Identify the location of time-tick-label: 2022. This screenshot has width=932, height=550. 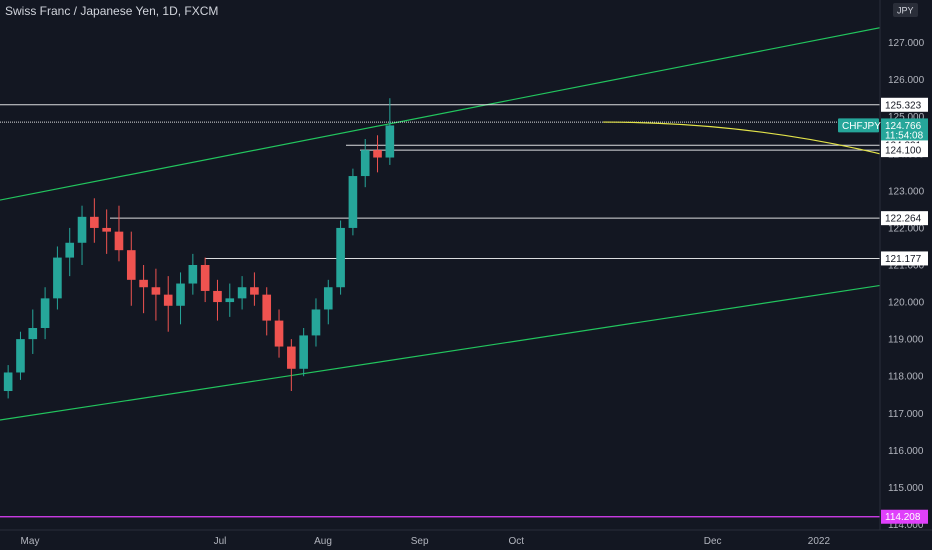
(819, 541).